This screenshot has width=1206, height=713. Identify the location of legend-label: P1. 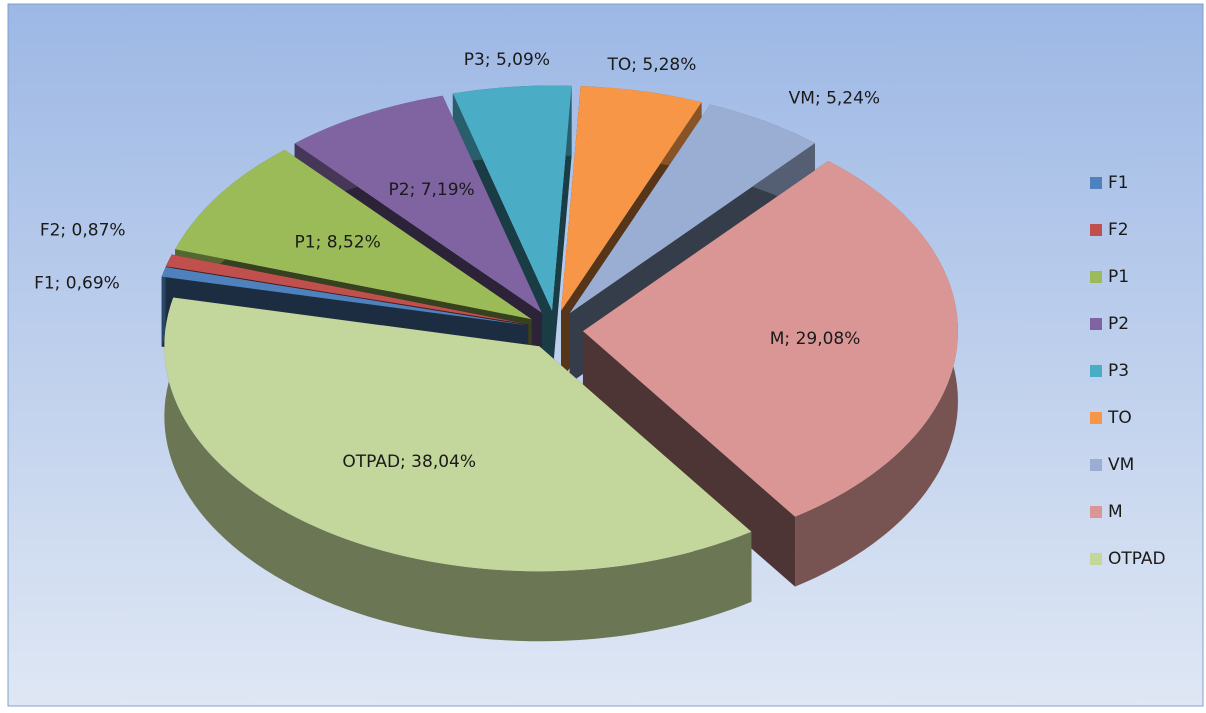
(1118, 277).